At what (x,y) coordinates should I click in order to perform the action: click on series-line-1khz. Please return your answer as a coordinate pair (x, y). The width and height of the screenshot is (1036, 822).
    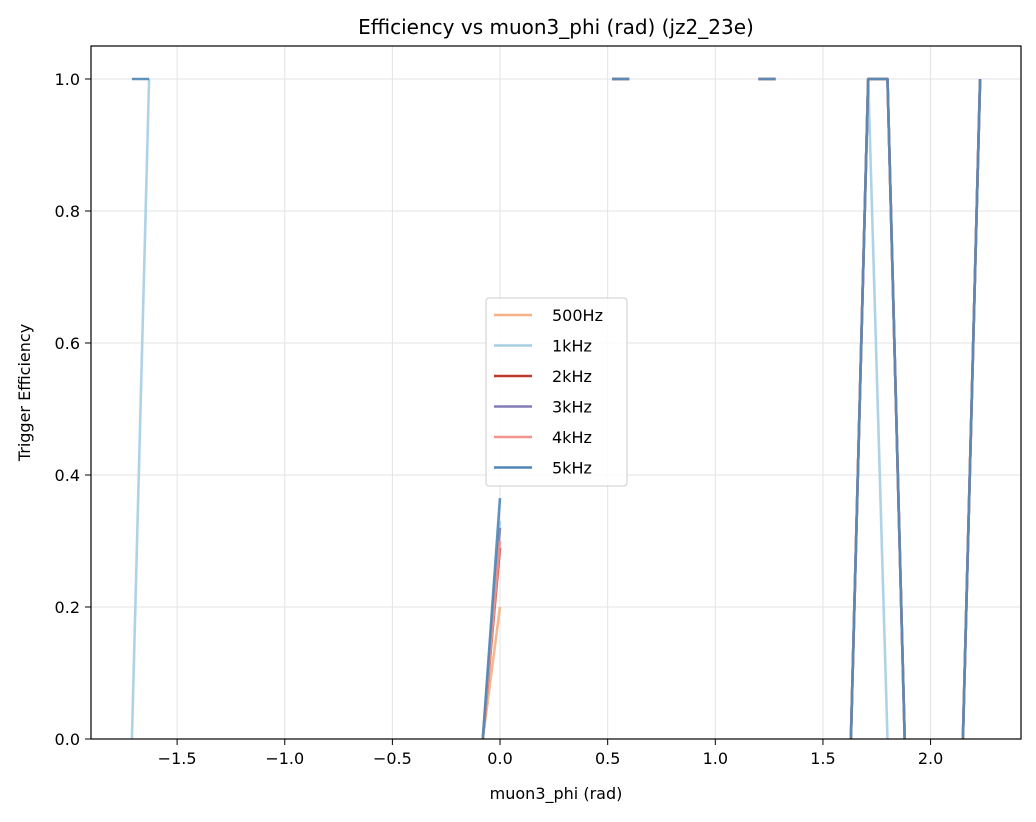
    Looking at the image, I should click on (140, 409).